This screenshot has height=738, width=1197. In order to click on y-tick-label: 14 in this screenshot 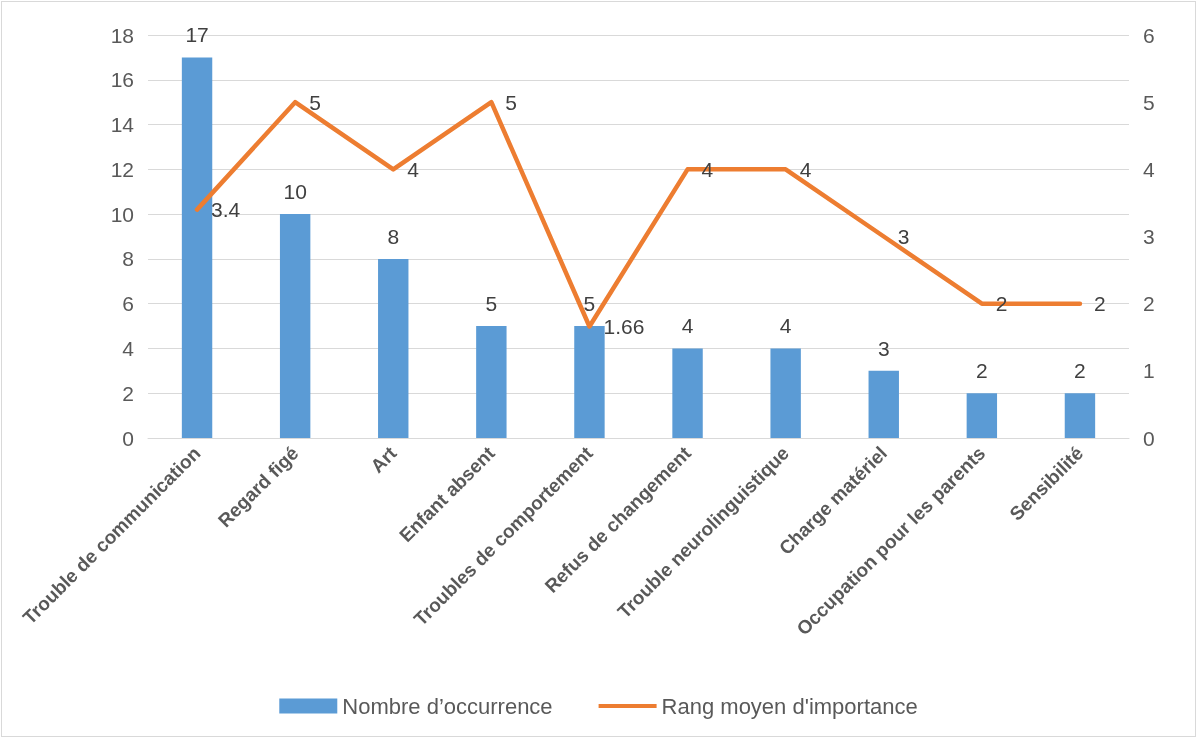, I will do `click(122, 125)`.